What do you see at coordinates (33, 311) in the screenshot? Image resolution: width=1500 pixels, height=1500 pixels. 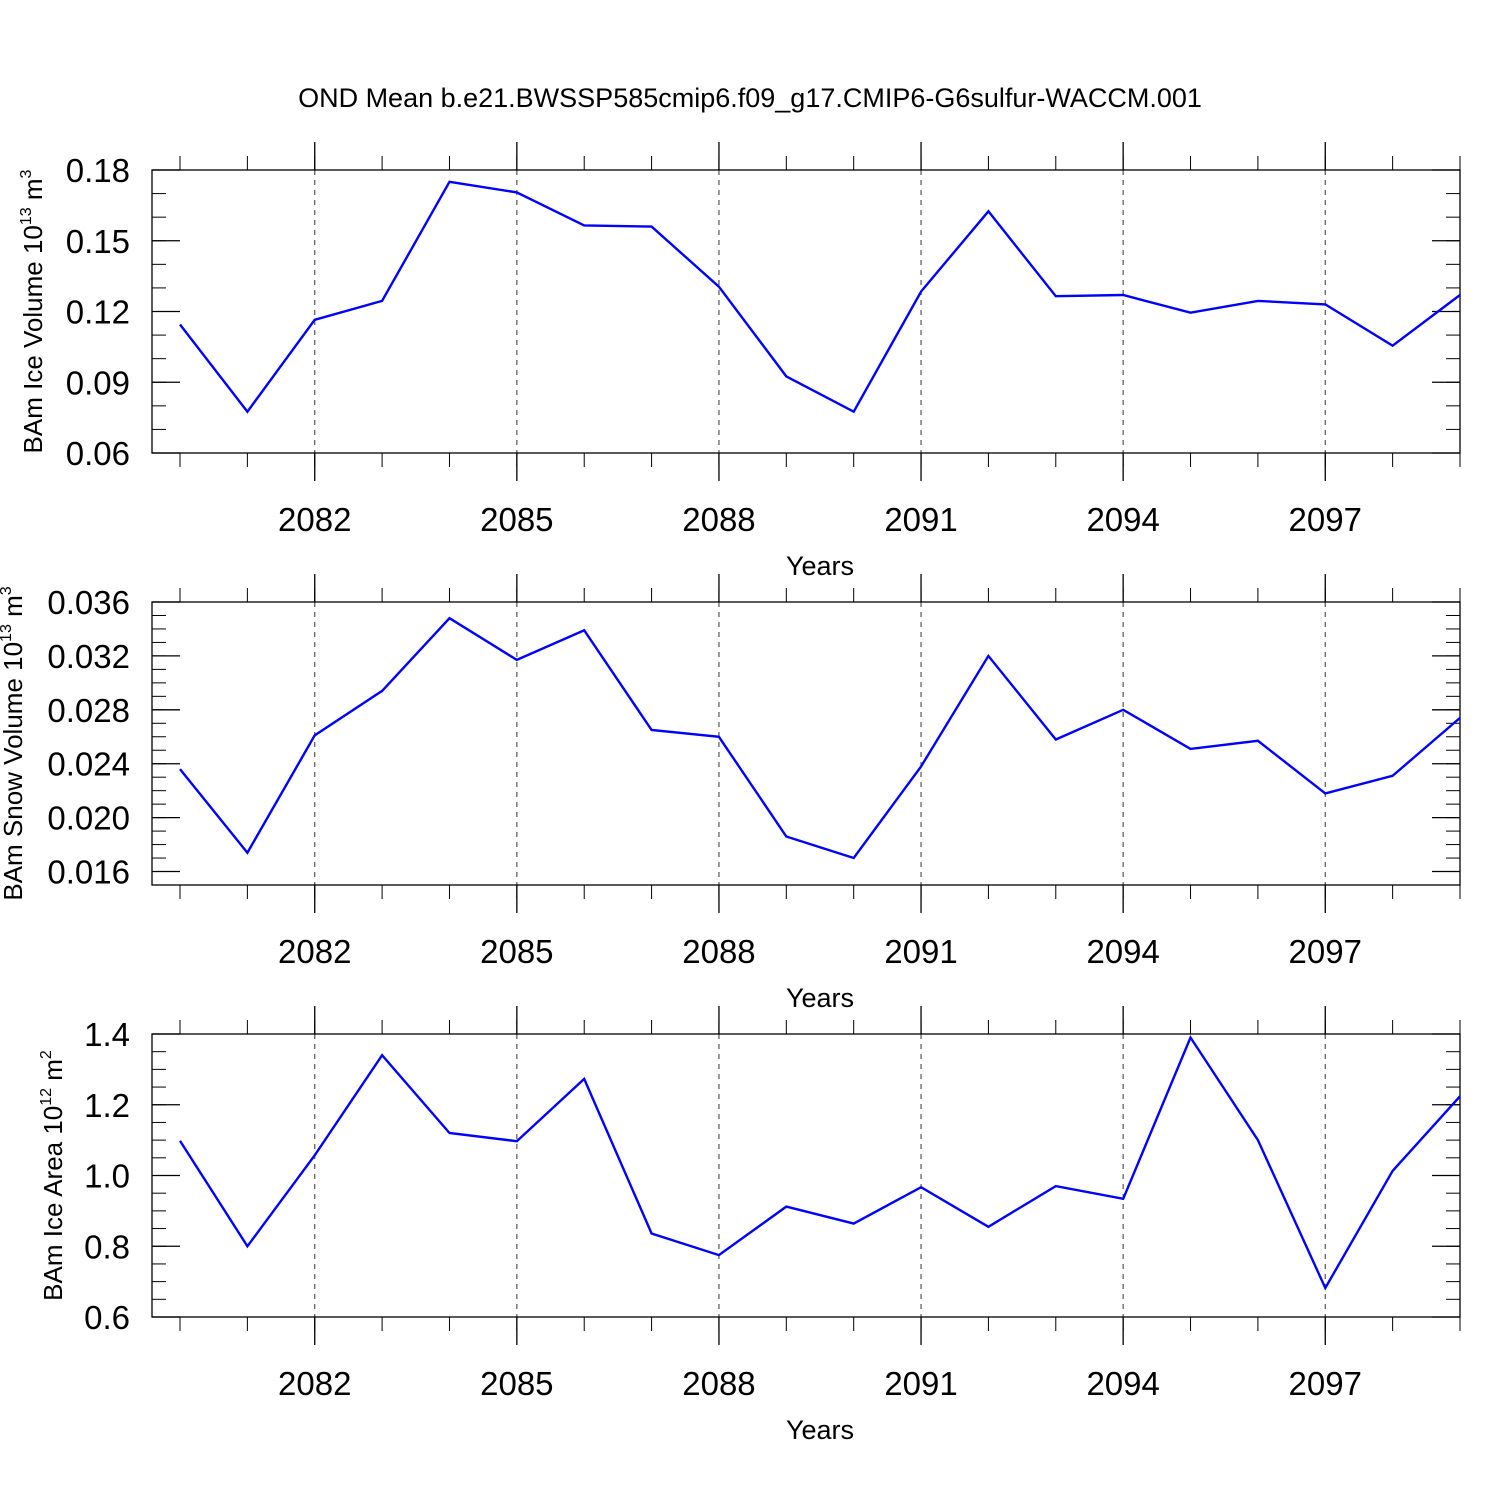 I see `y-axis-title: BAm Ice Volume 1013 m3` at bounding box center [33, 311].